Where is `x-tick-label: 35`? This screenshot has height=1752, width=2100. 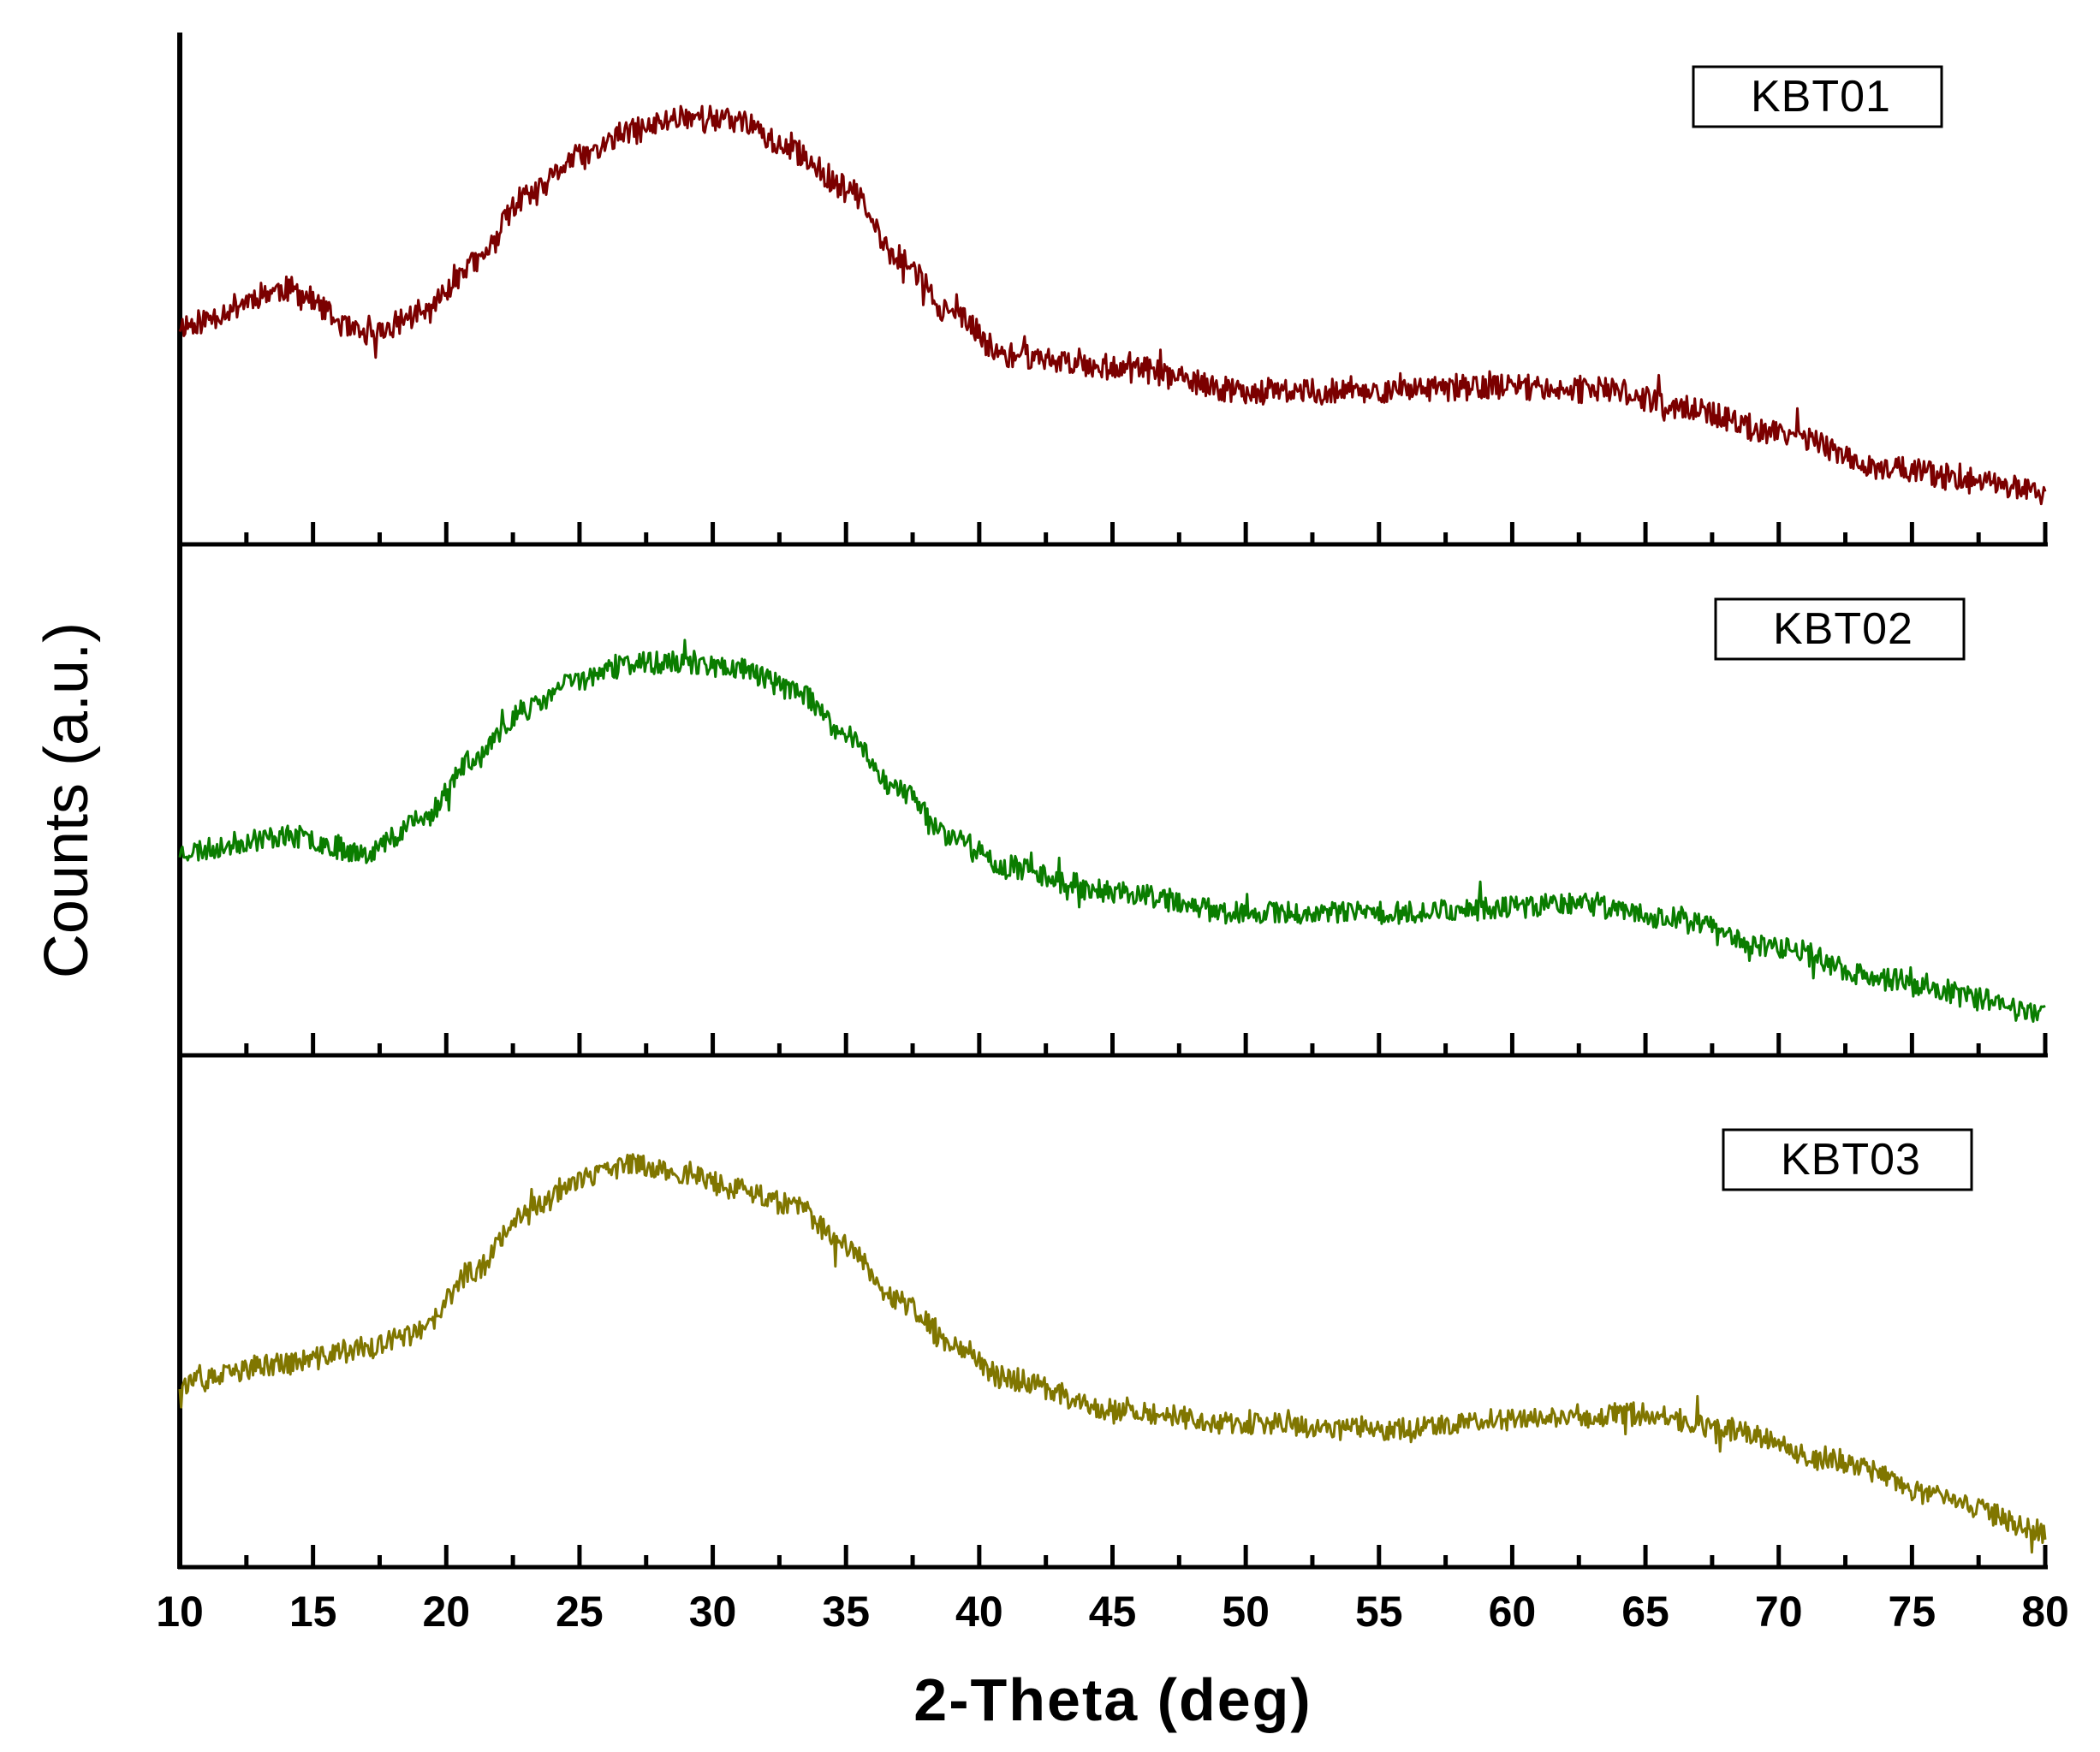 x-tick-label: 35 is located at coordinates (846, 1612).